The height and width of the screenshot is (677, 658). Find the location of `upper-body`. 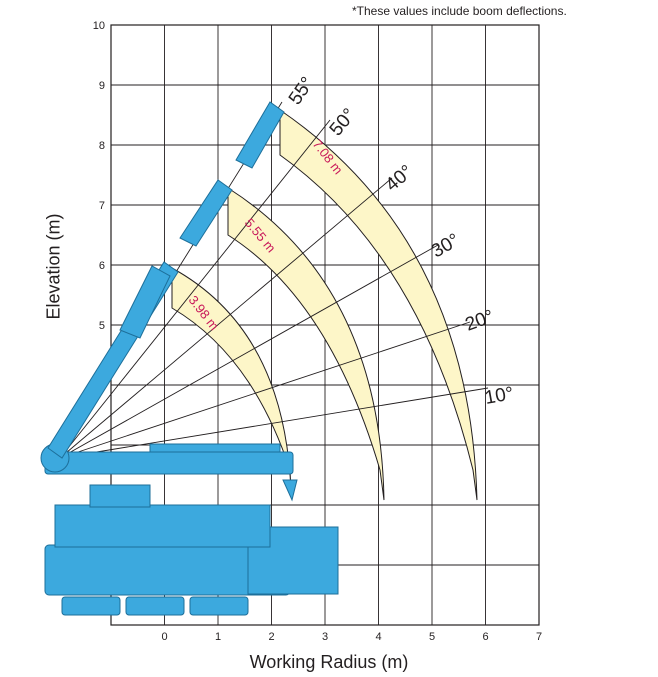

upper-body is located at coordinates (162, 526).